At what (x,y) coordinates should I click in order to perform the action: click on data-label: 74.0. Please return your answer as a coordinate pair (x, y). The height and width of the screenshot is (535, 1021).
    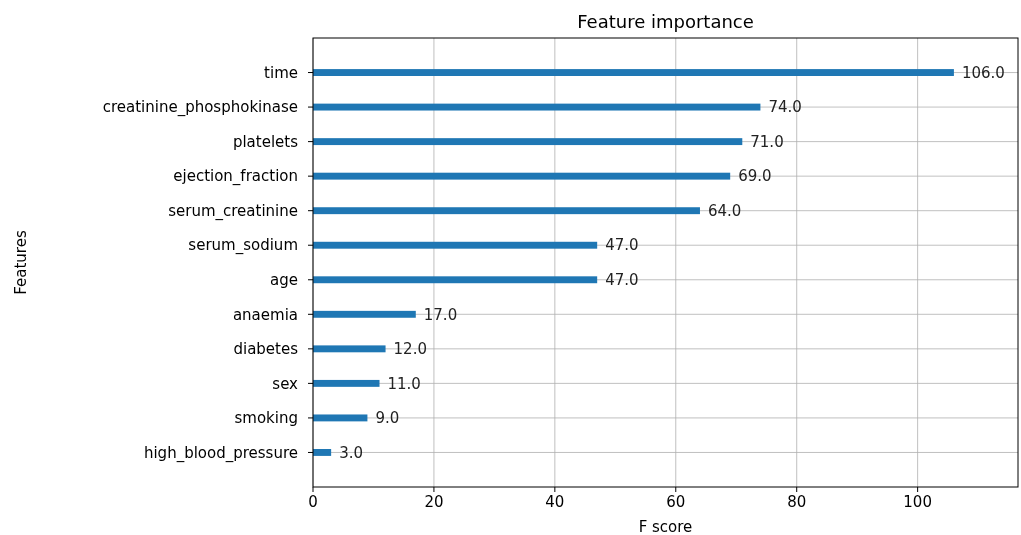
    Looking at the image, I should click on (785, 107).